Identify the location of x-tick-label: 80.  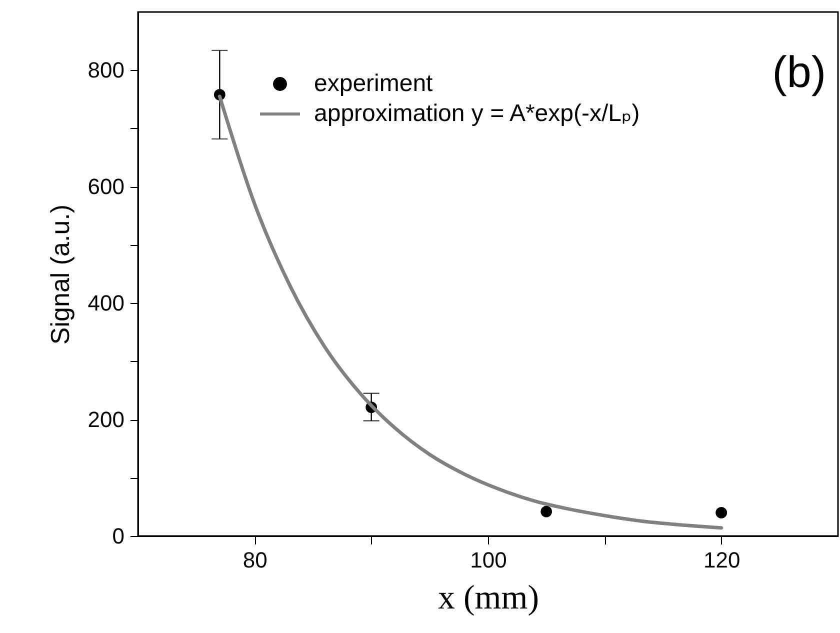
(255, 560).